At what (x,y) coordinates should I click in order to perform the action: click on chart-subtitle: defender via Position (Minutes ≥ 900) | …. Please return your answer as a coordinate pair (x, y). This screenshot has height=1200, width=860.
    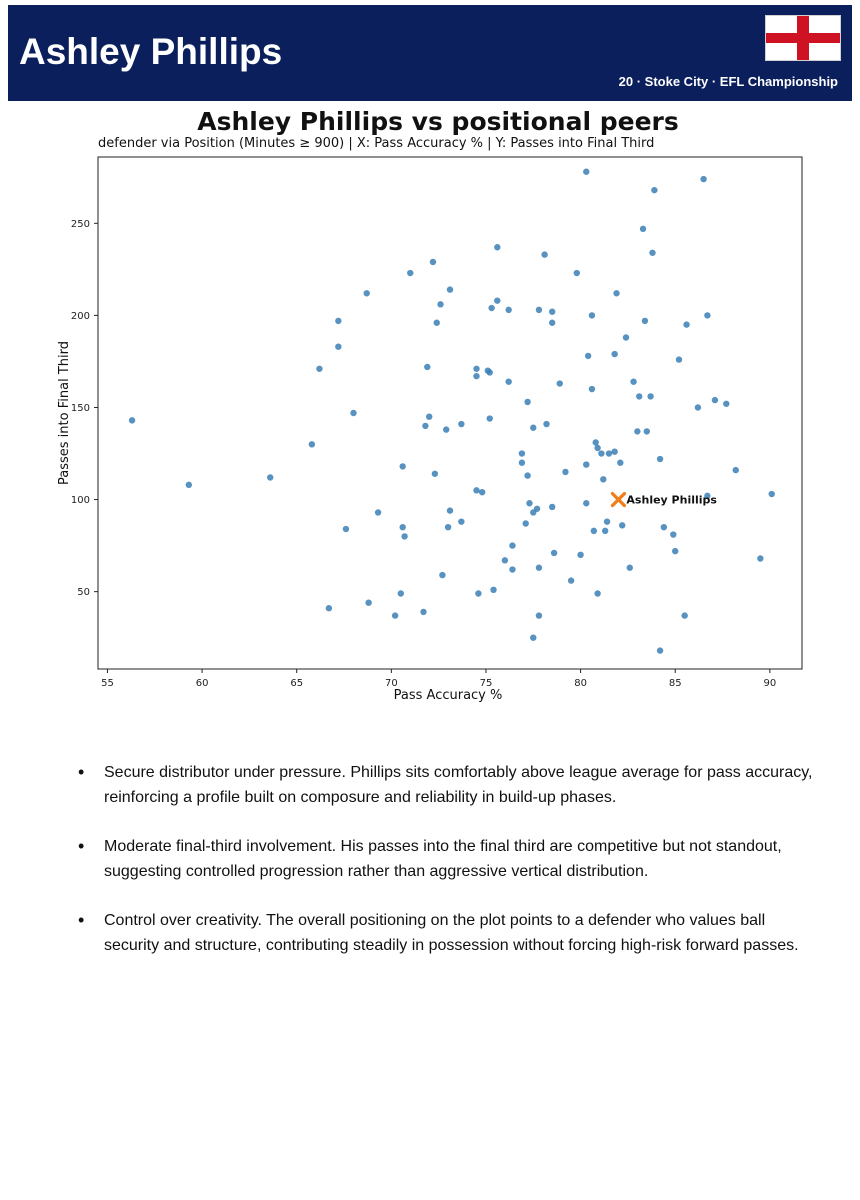
    Looking at the image, I should click on (376, 143).